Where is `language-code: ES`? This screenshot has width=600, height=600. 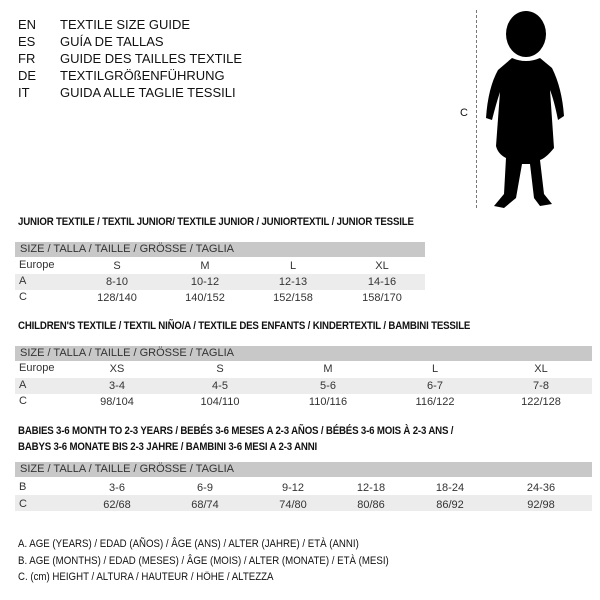
language-code: ES is located at coordinates (27, 41).